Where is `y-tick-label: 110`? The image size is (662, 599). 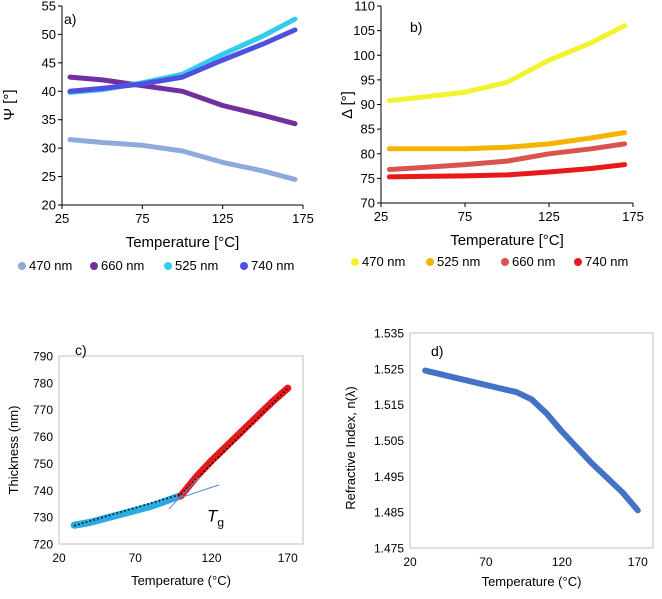
y-tick-label: 110 is located at coordinates (364, 7).